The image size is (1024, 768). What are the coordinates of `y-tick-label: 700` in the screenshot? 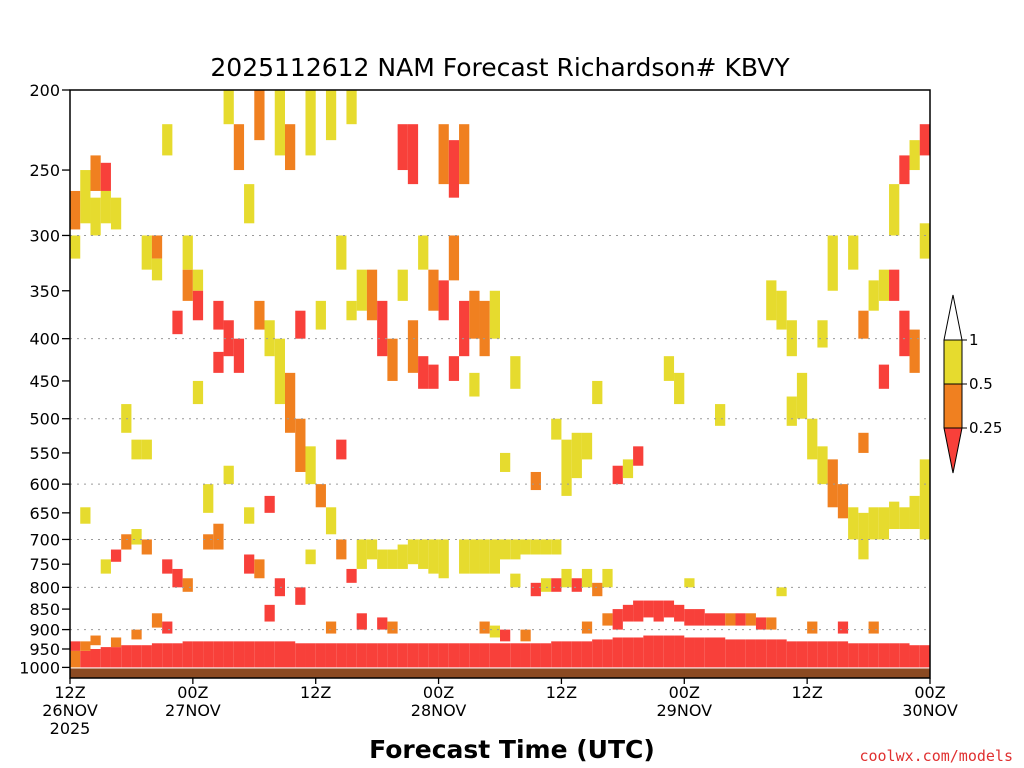 It's located at (44, 539).